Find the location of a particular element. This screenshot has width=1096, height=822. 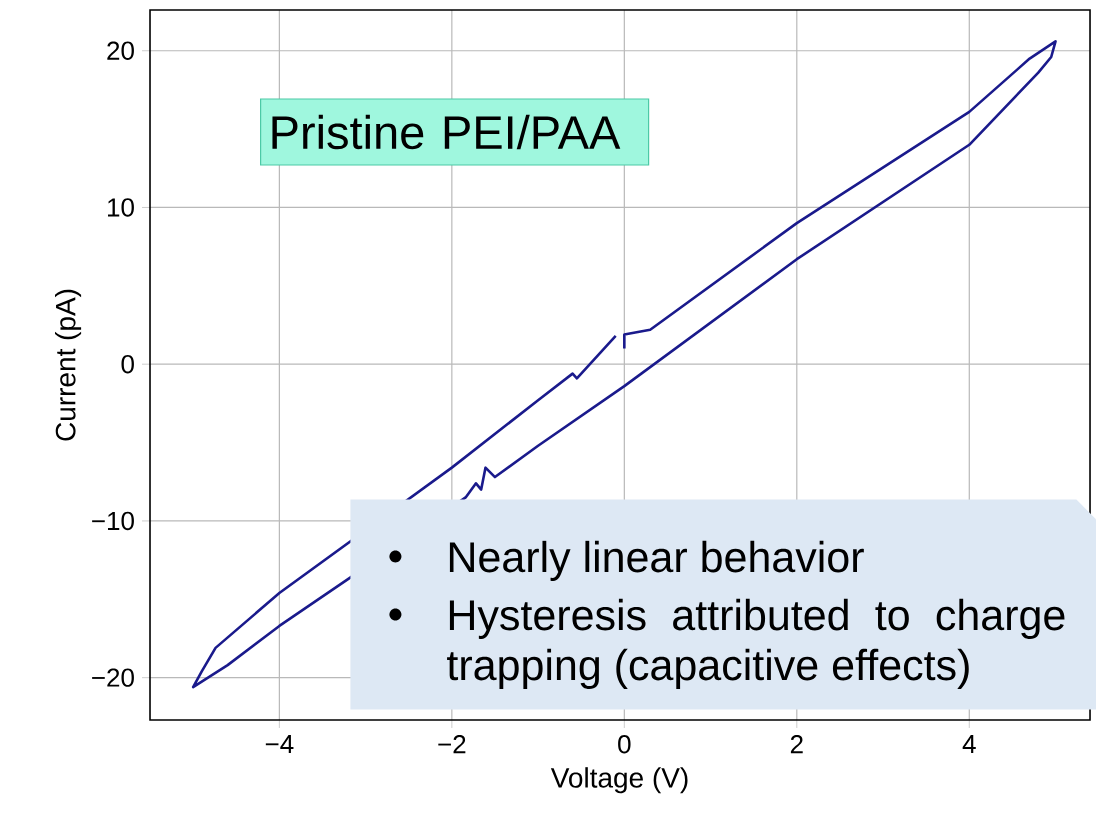

y-tick-label: −20 is located at coordinates (113, 677).